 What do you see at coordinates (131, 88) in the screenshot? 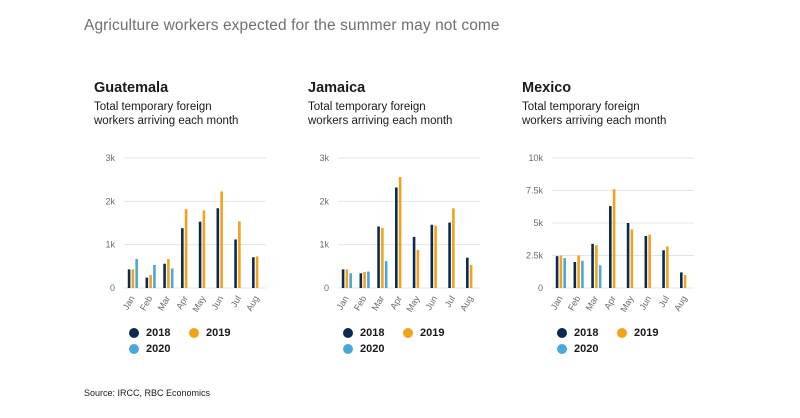
I see `chart-title: Guatemala` at bounding box center [131, 88].